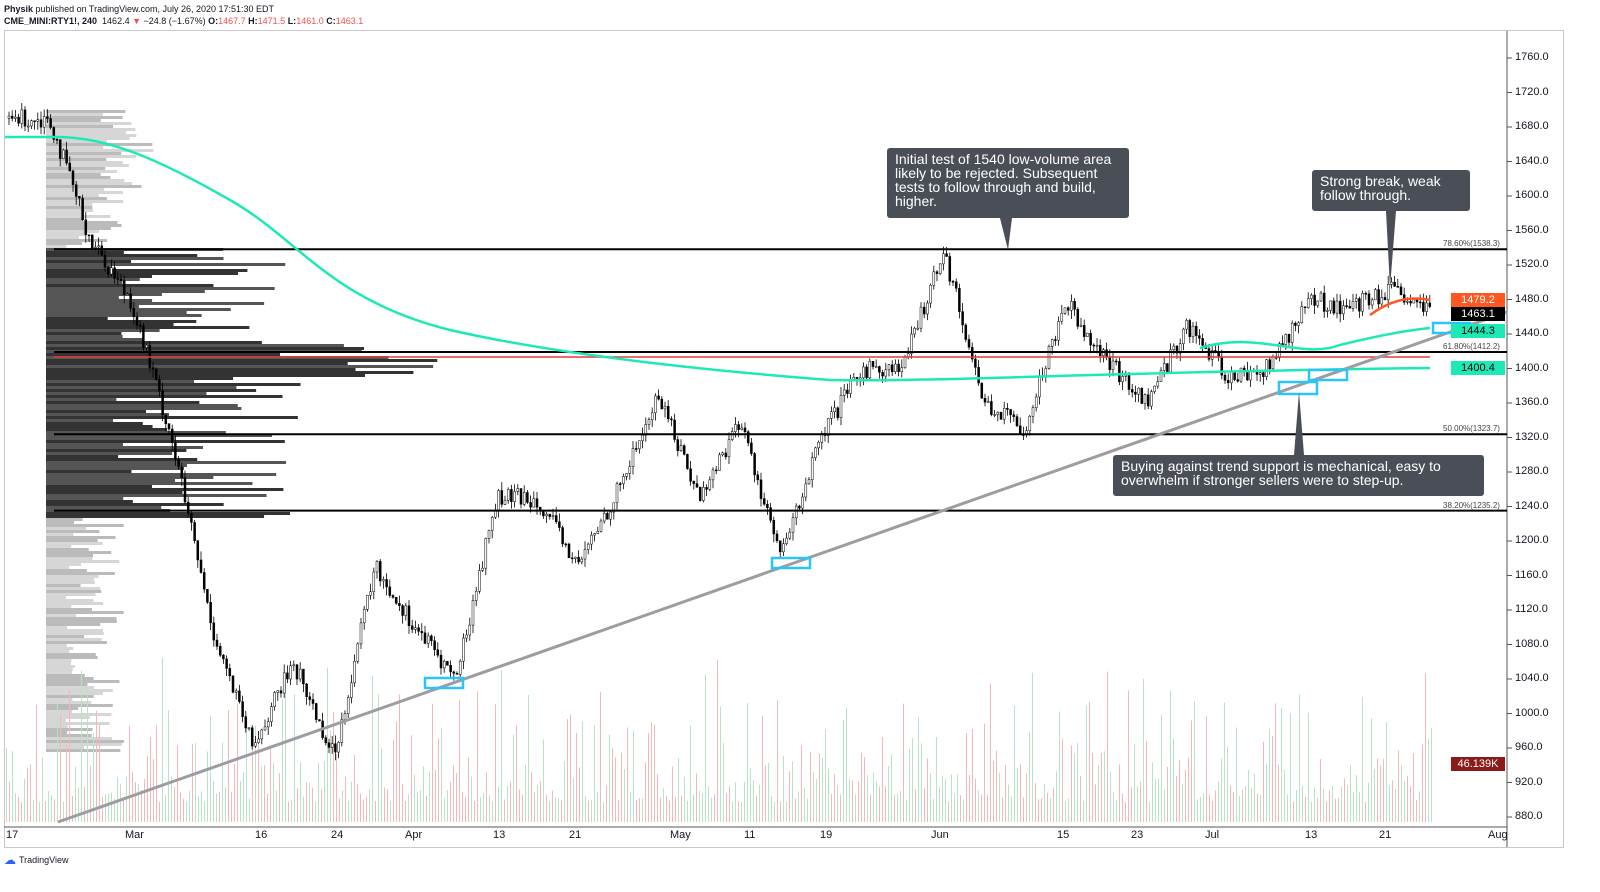 This screenshot has height=892, width=1600. Describe the element at coordinates (44, 860) in the screenshot. I see `brand: TradingView` at that location.